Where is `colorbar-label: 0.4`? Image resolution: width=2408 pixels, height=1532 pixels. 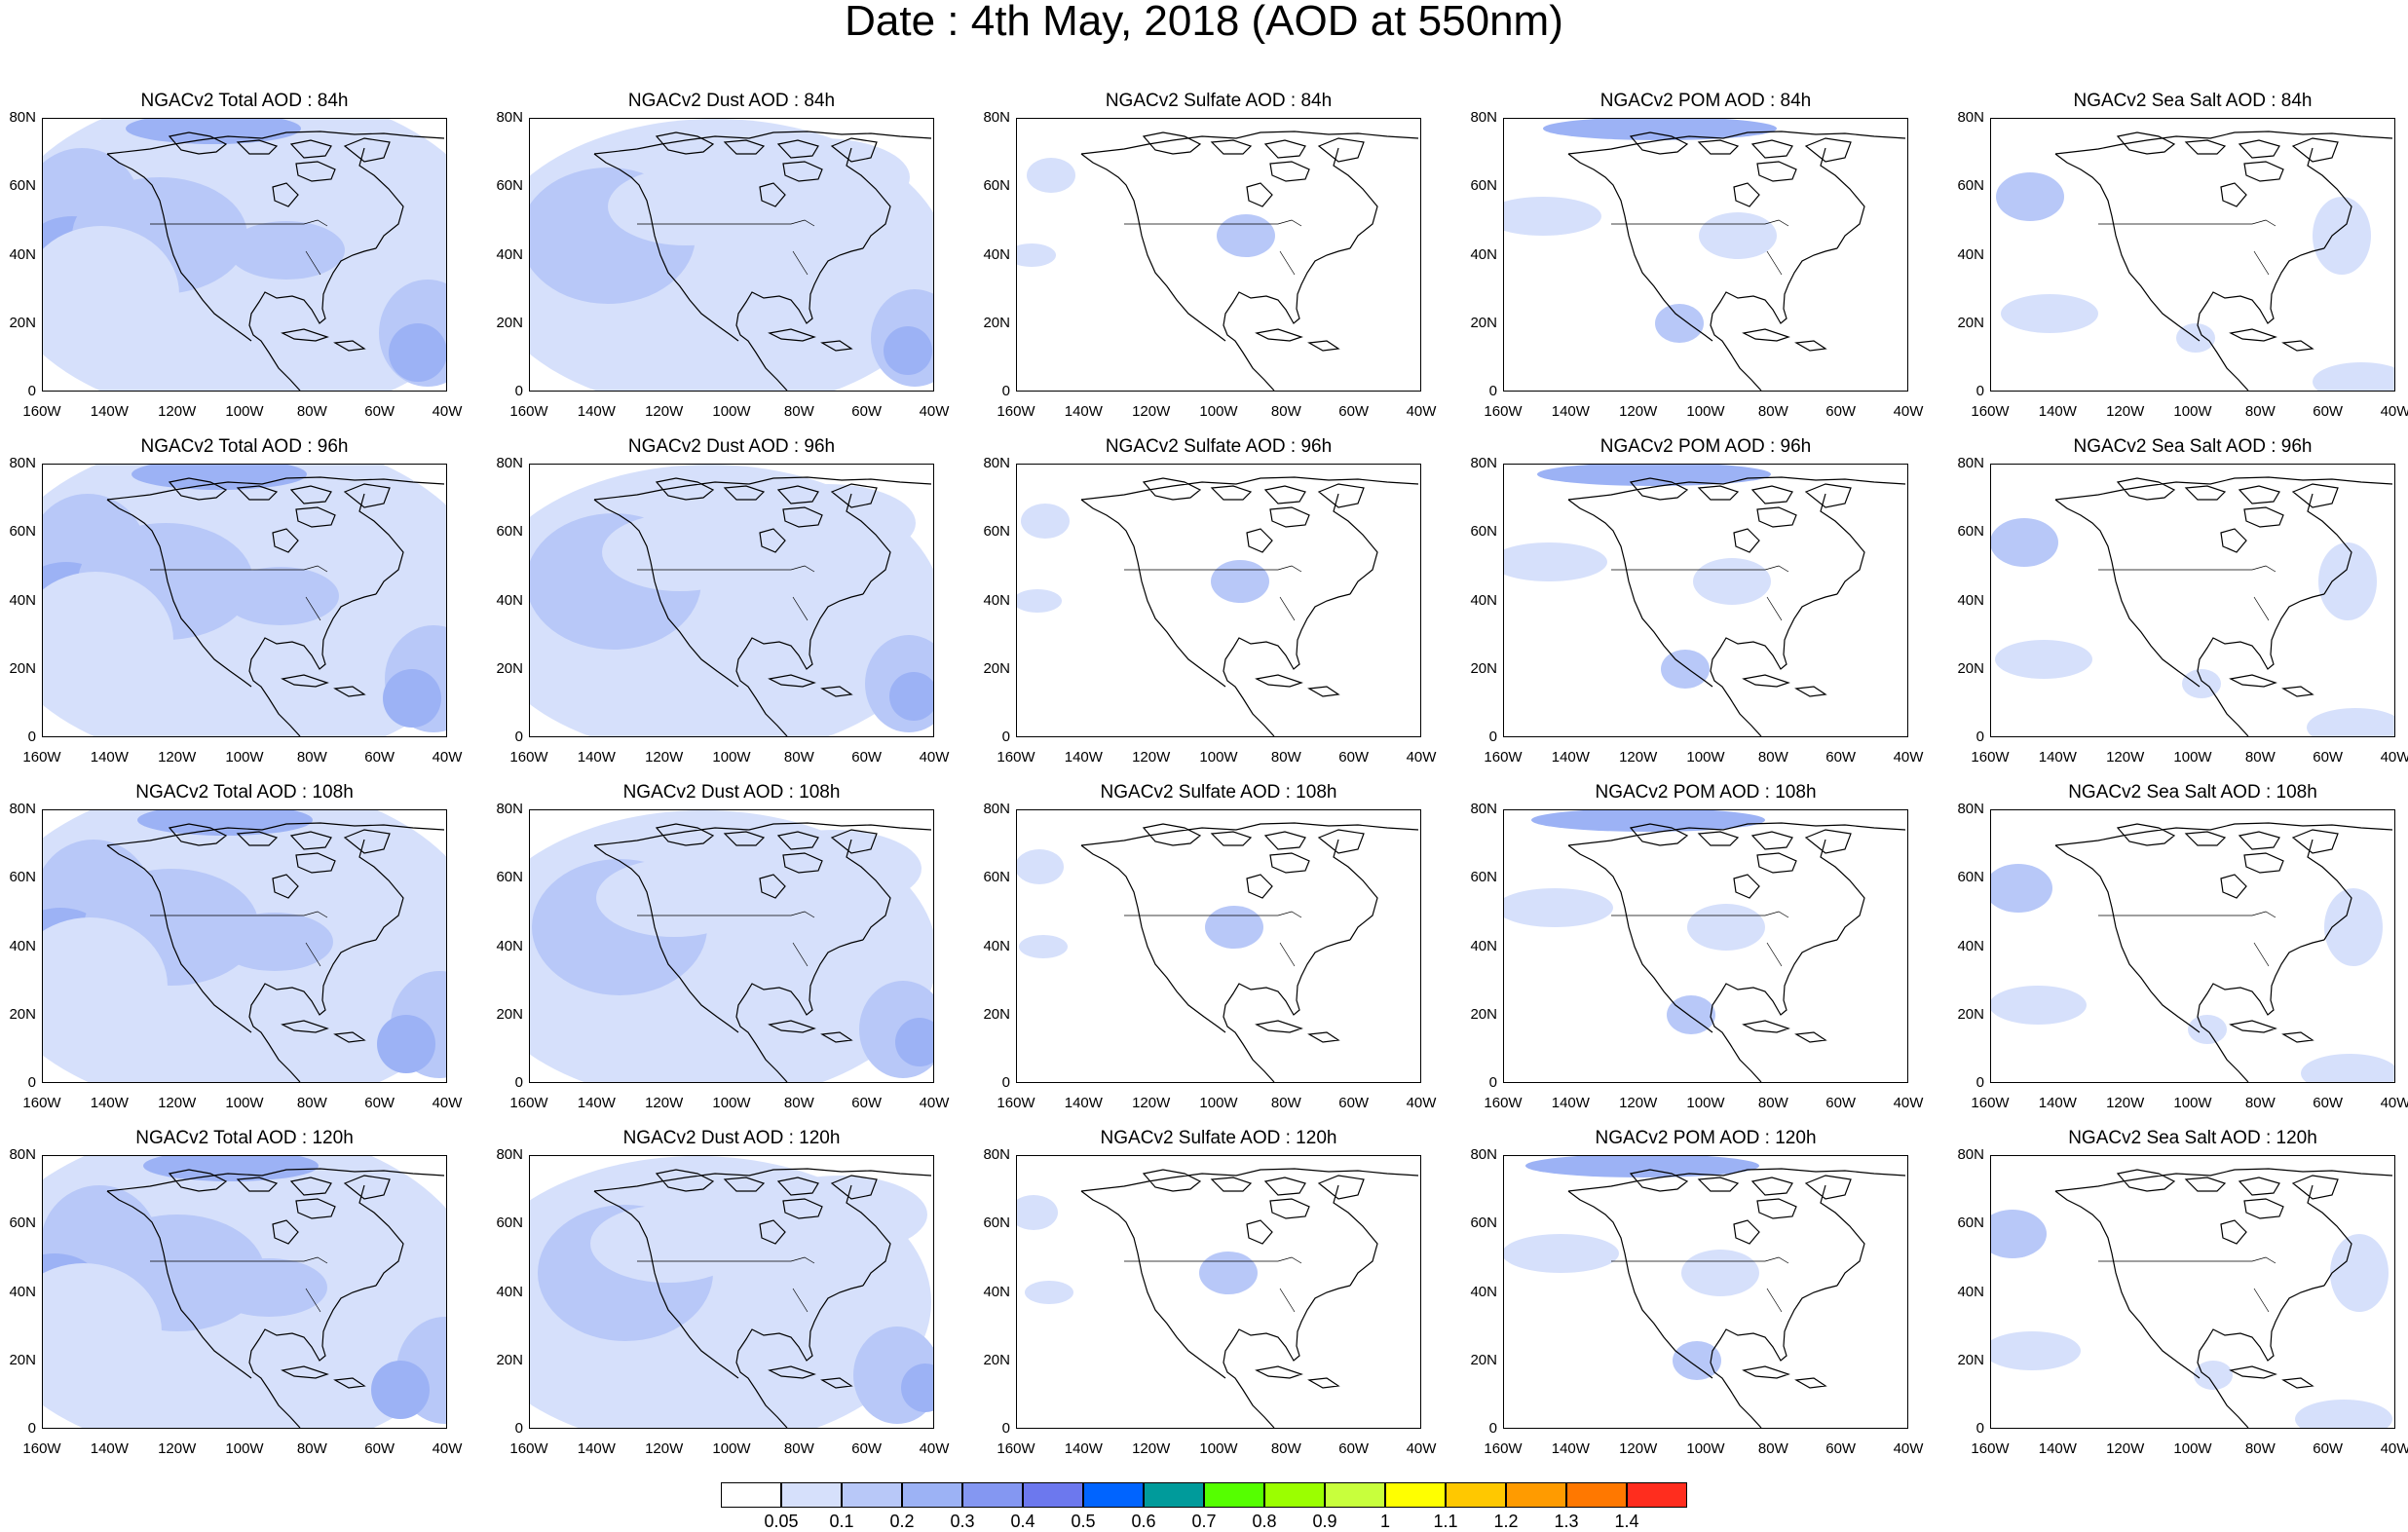 colorbar-label: 0.4 is located at coordinates (1022, 1521).